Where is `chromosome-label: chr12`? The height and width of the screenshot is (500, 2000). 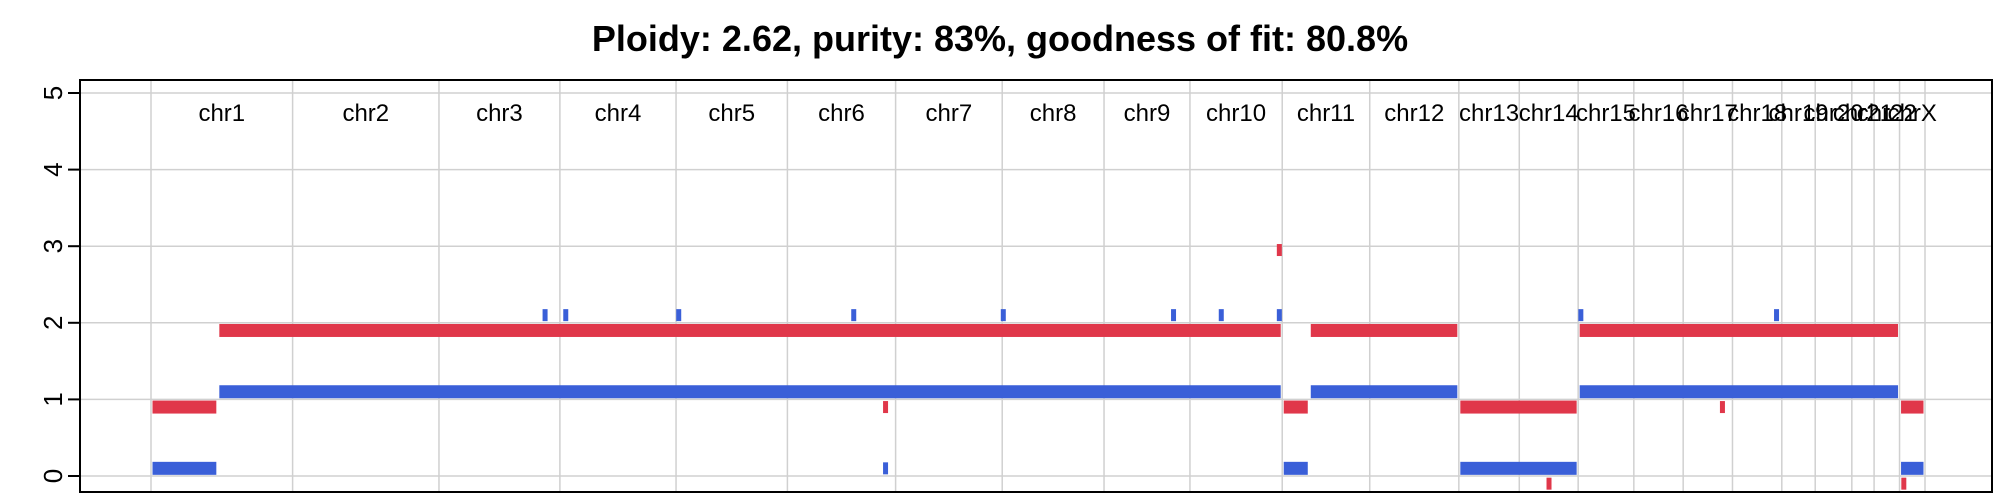 chromosome-label: chr12 is located at coordinates (1414, 113).